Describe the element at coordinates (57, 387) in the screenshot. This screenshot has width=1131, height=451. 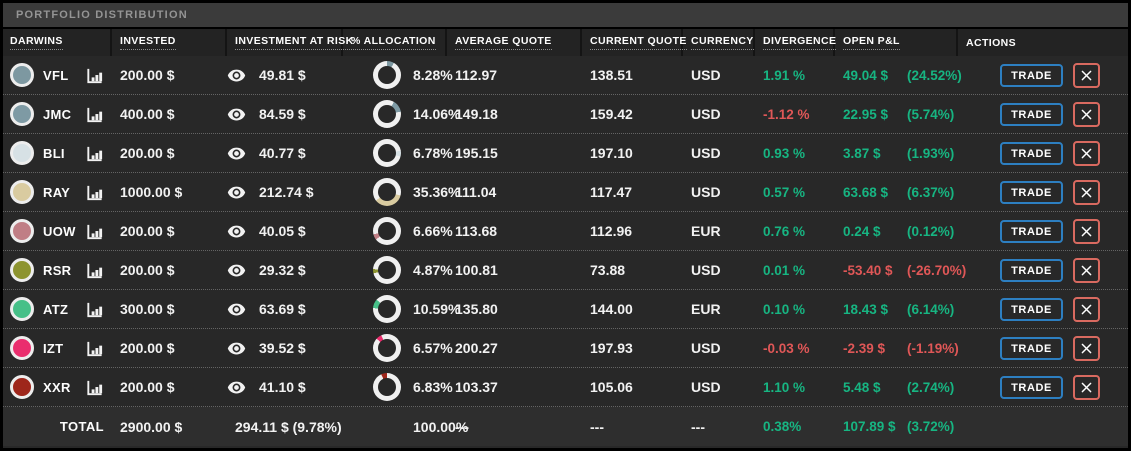
I see `darwin-name: XXR` at that location.